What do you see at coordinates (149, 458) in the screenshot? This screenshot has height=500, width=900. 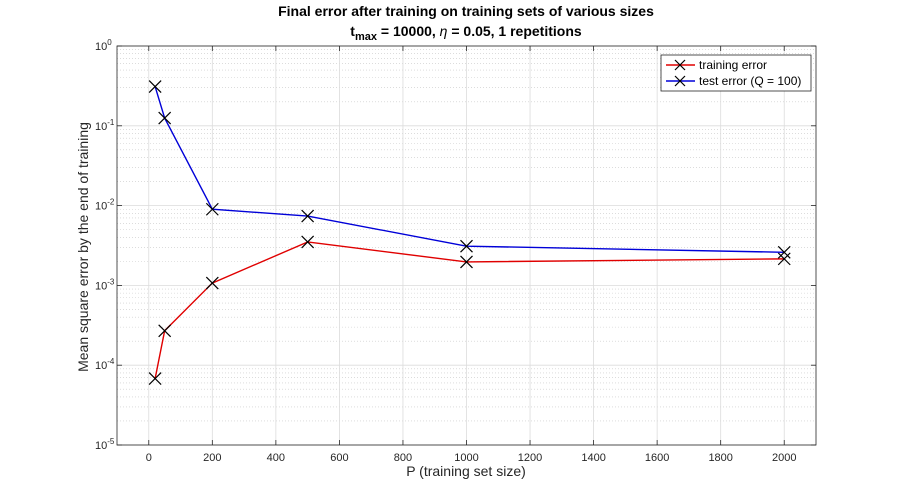 I see `x-tick-label: 0` at bounding box center [149, 458].